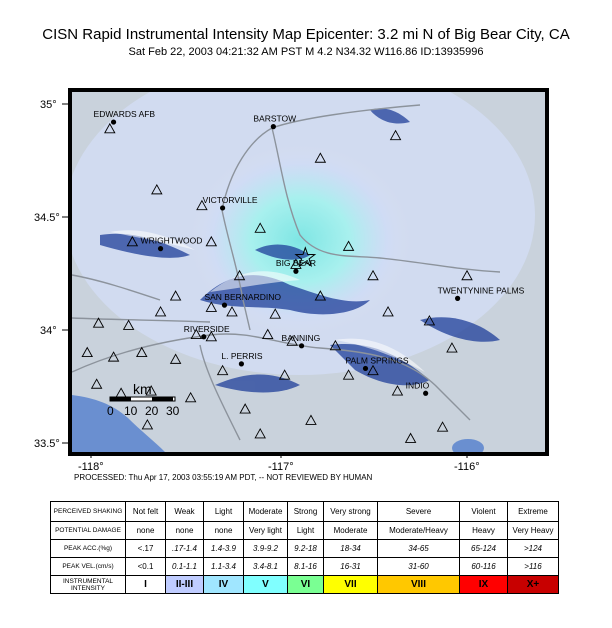  What do you see at coordinates (88, 584) in the screenshot?
I see `legend-row-label: INSTRUMENTAL INTENSITY` at bounding box center [88, 584].